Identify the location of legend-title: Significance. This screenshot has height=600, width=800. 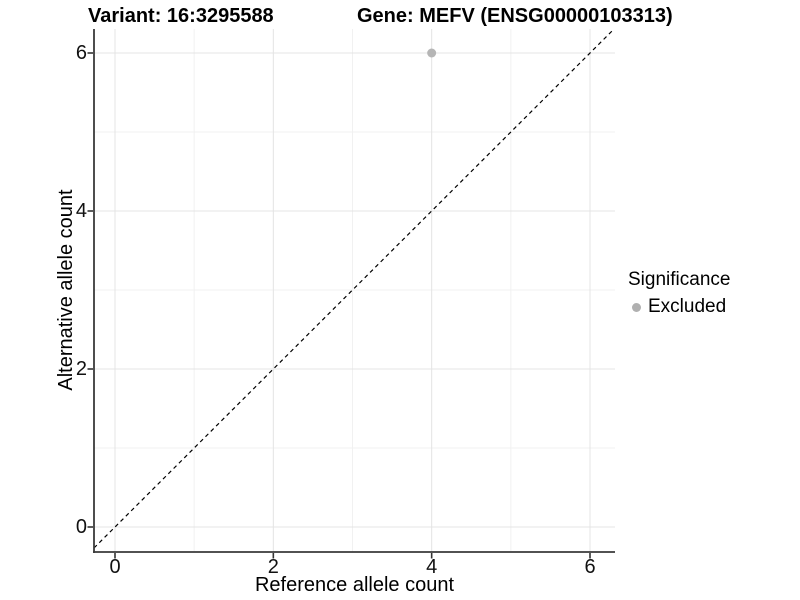
(679, 279).